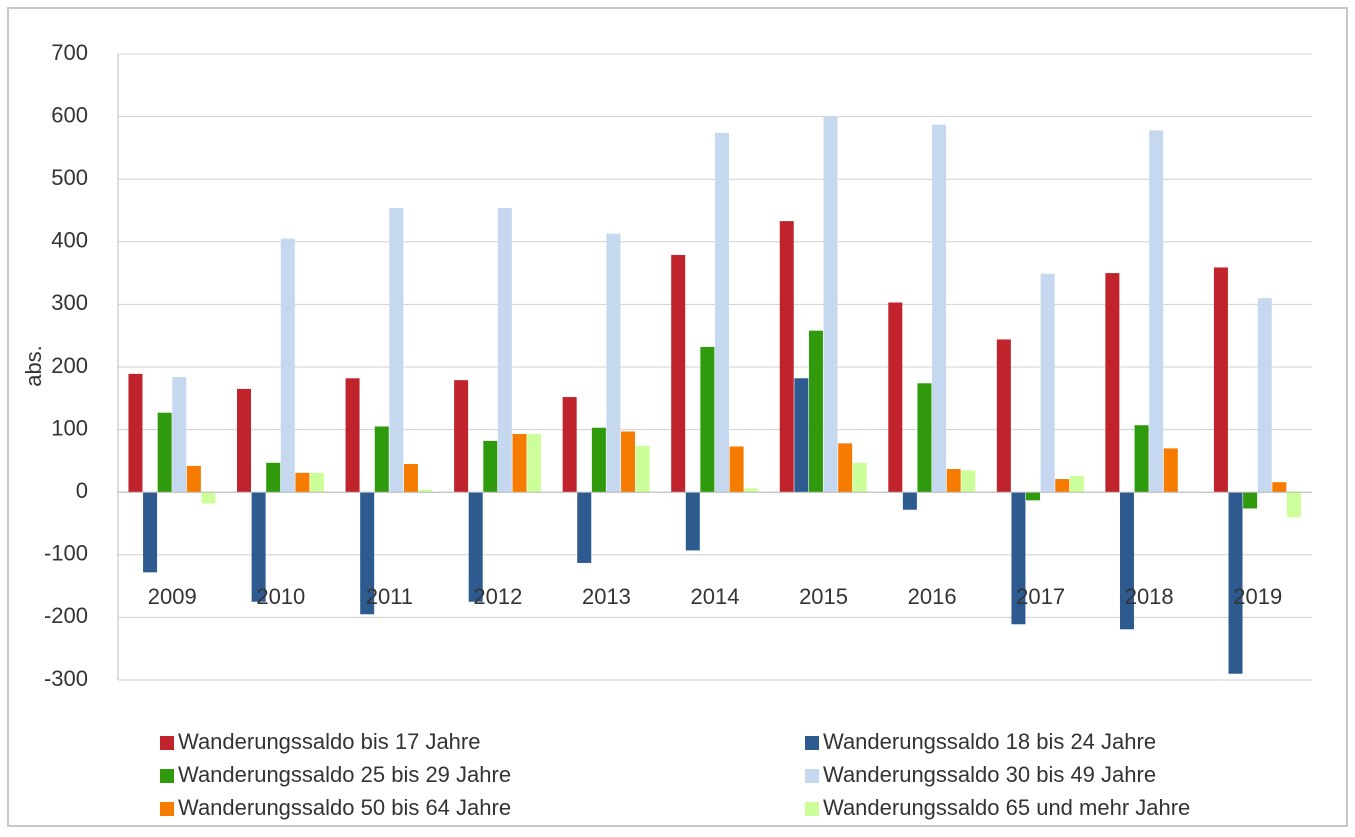  What do you see at coordinates (1040, 596) in the screenshot?
I see `x-tick-label: 2017` at bounding box center [1040, 596].